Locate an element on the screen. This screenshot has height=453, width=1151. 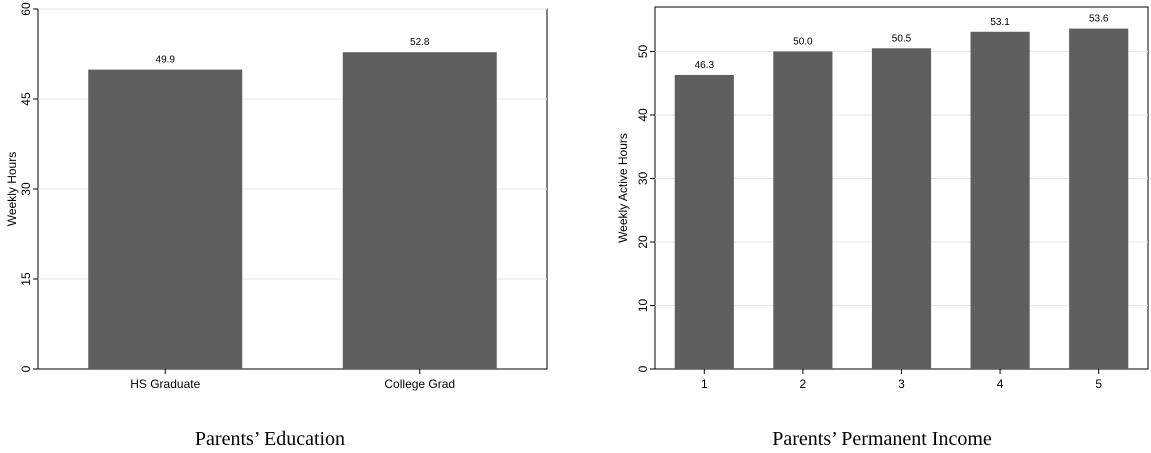
y-axis-title: Weekly Hours is located at coordinates (12, 189).